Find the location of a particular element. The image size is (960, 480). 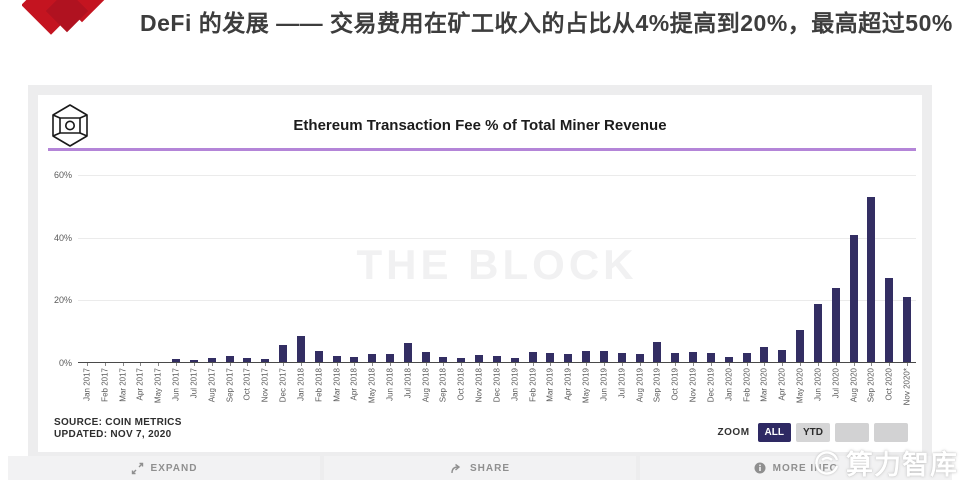

bar-oct-2020 is located at coordinates (889, 320).